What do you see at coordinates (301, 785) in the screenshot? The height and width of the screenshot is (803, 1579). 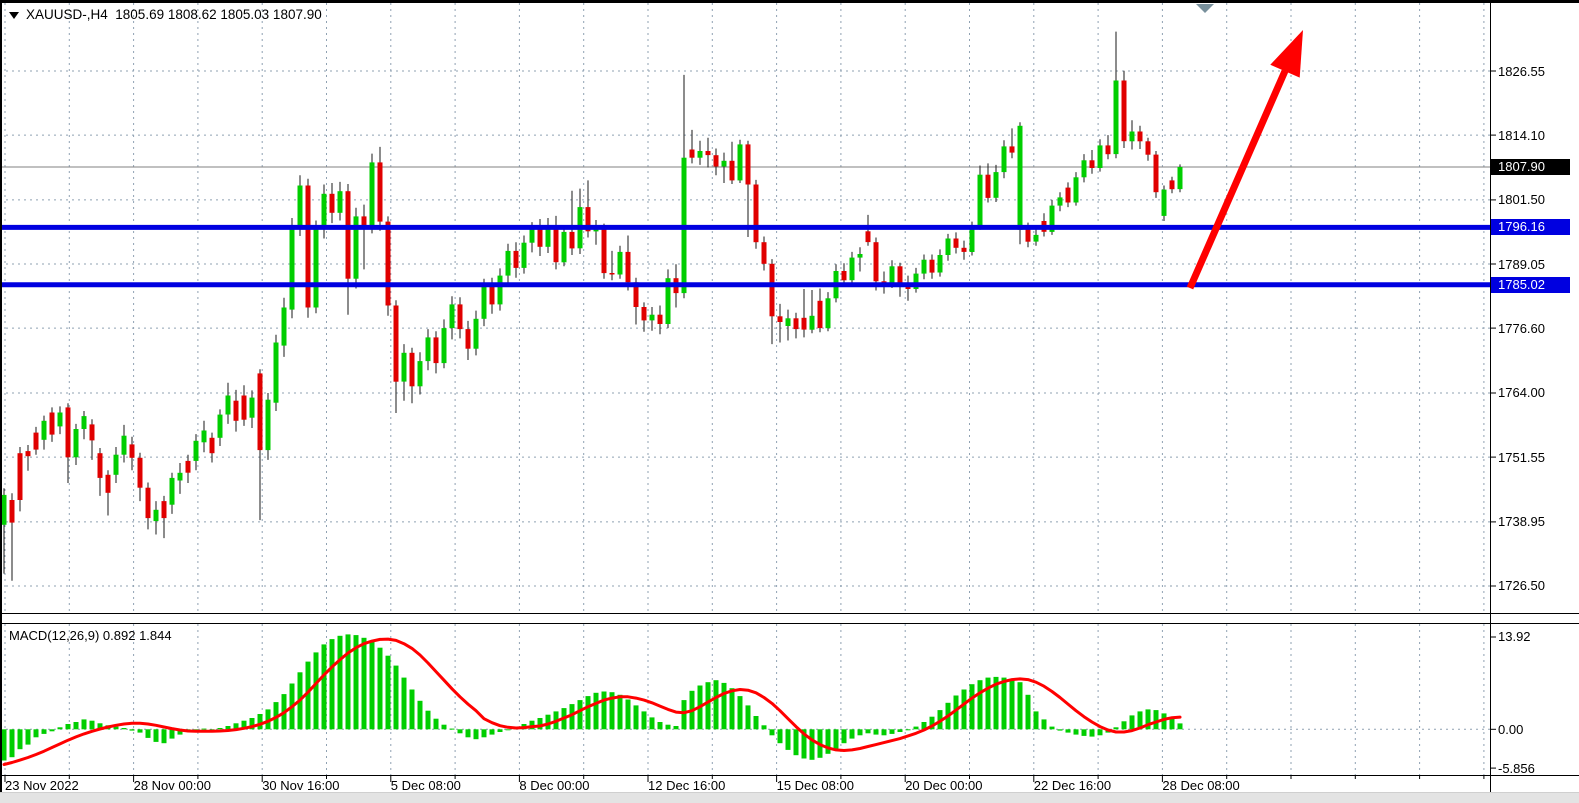 I see `time-tick-label: 30 Nov 16:00` at bounding box center [301, 785].